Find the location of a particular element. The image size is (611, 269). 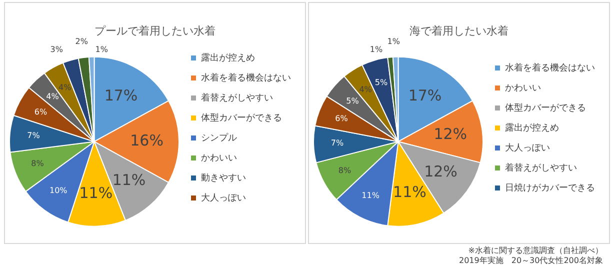

data-label: 3% is located at coordinates (57, 49).